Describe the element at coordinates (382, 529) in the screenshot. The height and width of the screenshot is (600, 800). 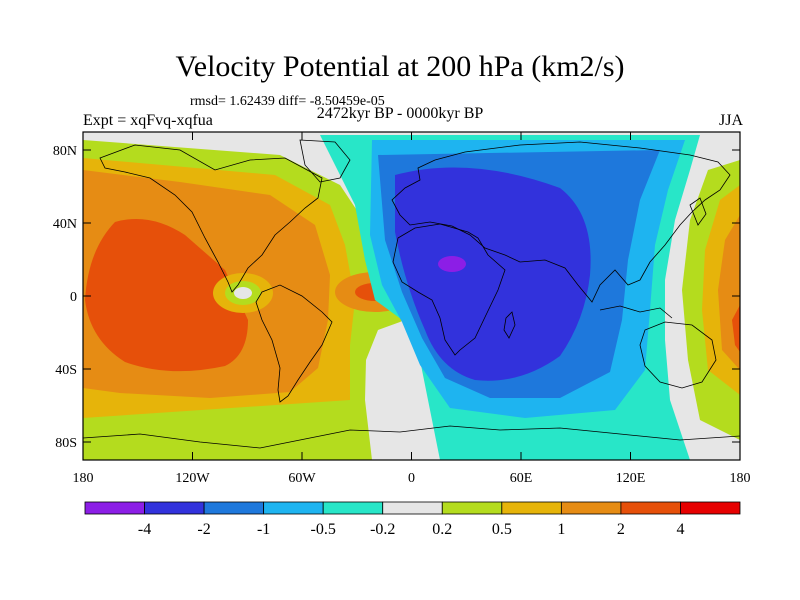
I see `colorbar-label: -0.2` at that location.